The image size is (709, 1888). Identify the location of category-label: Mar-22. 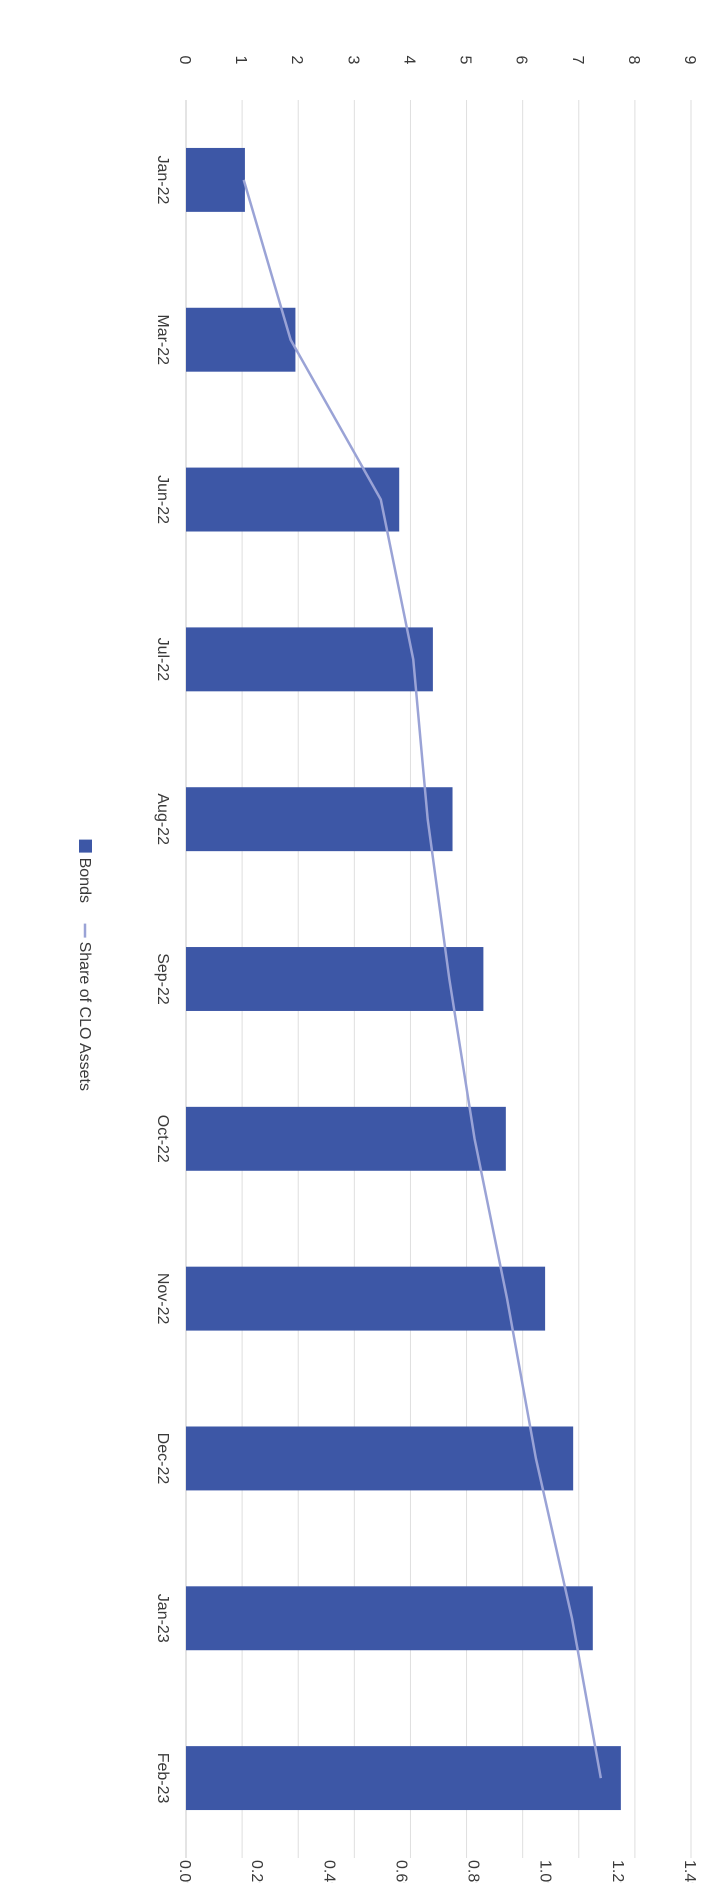
(162, 339).